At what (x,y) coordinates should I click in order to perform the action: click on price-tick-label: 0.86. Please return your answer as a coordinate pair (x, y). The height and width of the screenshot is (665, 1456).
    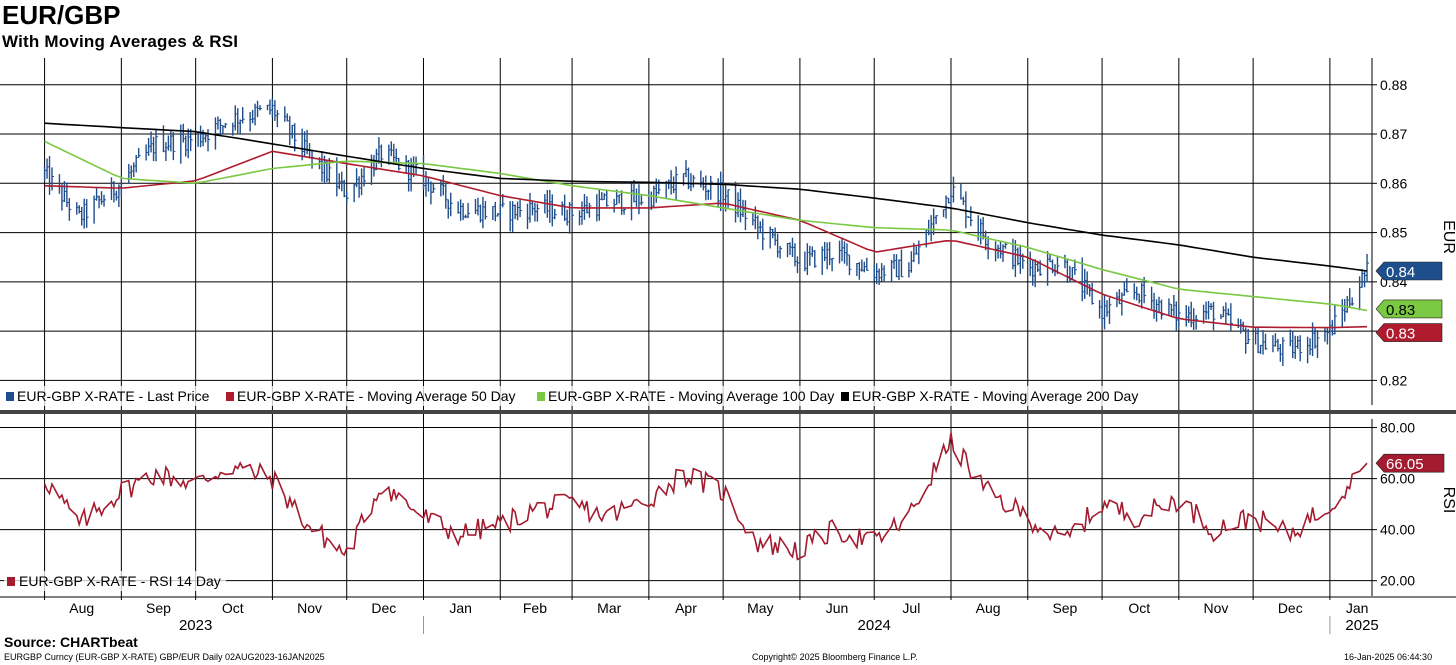
    Looking at the image, I should click on (1393, 183).